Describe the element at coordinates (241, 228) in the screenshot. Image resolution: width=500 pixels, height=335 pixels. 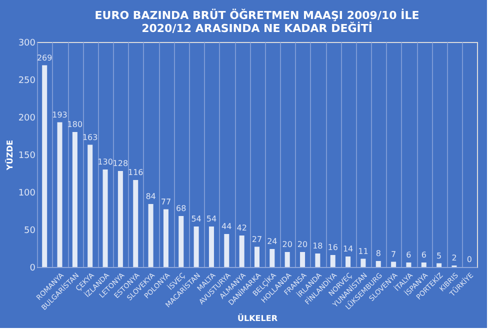
I see `data-label: 42` at that location.